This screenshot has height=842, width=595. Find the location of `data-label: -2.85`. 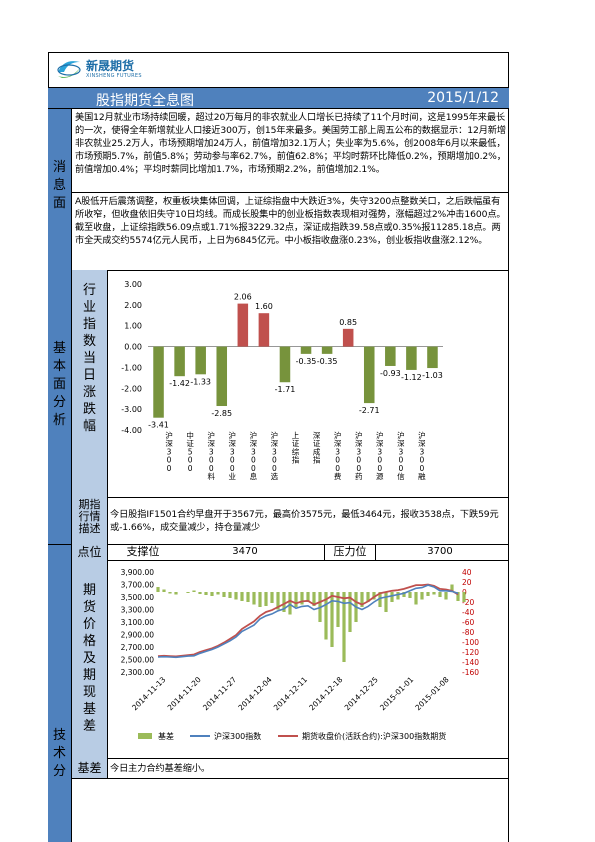

data-label: -2.85 is located at coordinates (221, 413).